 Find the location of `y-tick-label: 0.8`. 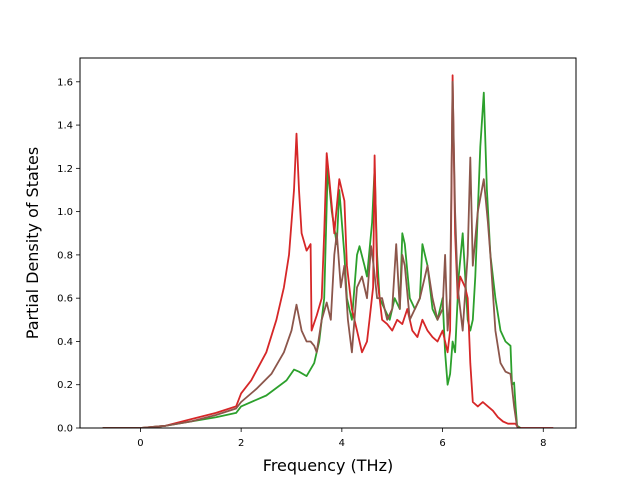

y-tick-label: 0.8 is located at coordinates (65, 255).